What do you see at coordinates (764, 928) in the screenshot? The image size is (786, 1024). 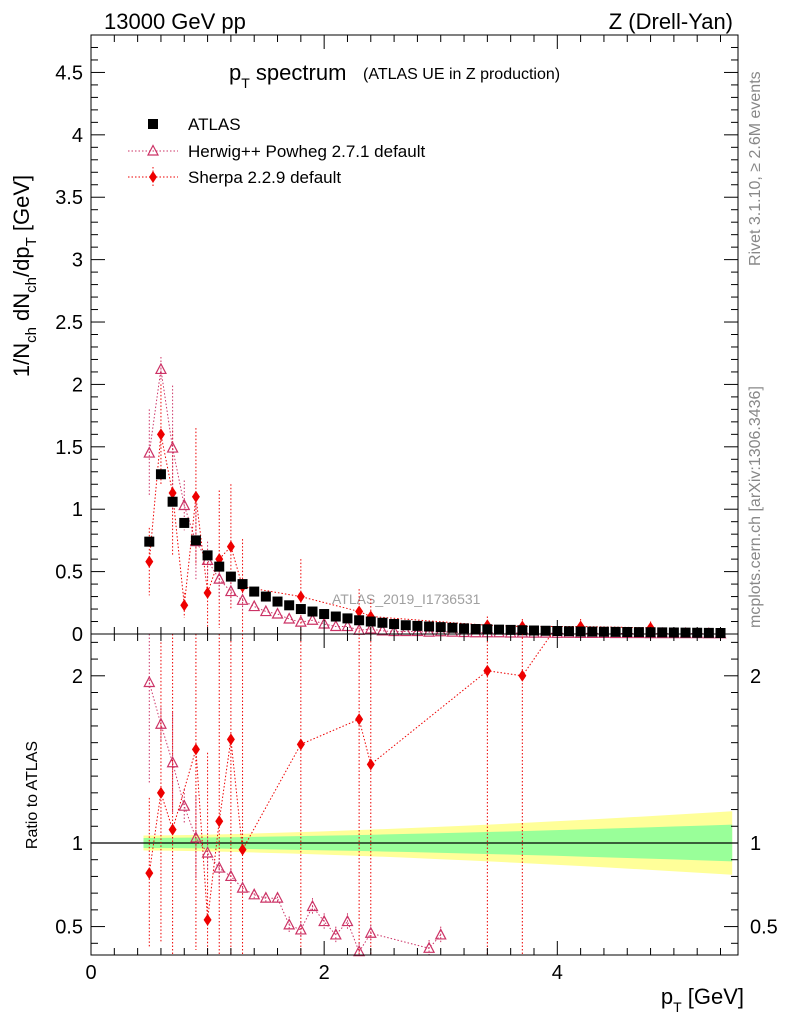 I see `ratio-y-tick-label-right: 0.5` at bounding box center [764, 928].